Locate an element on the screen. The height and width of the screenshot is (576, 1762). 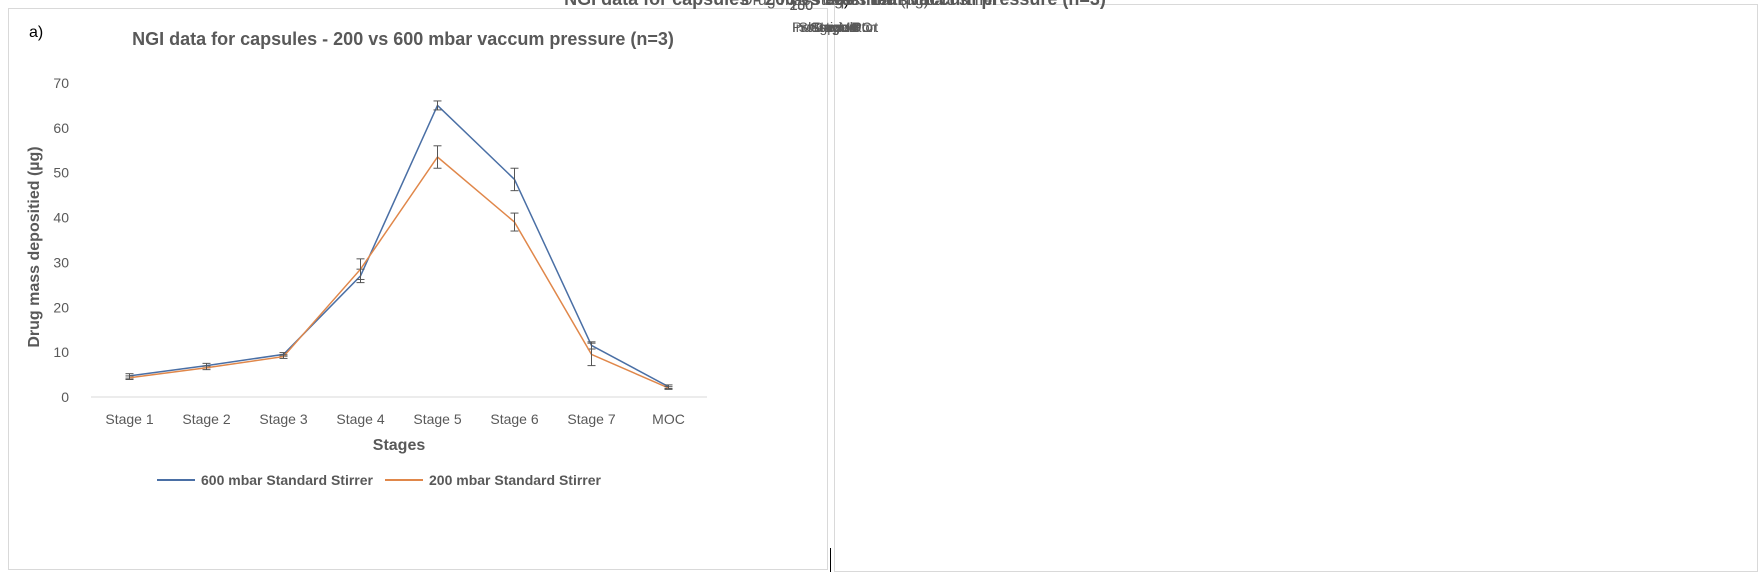
x-tick-label: Induction Port is located at coordinates (835, 27).